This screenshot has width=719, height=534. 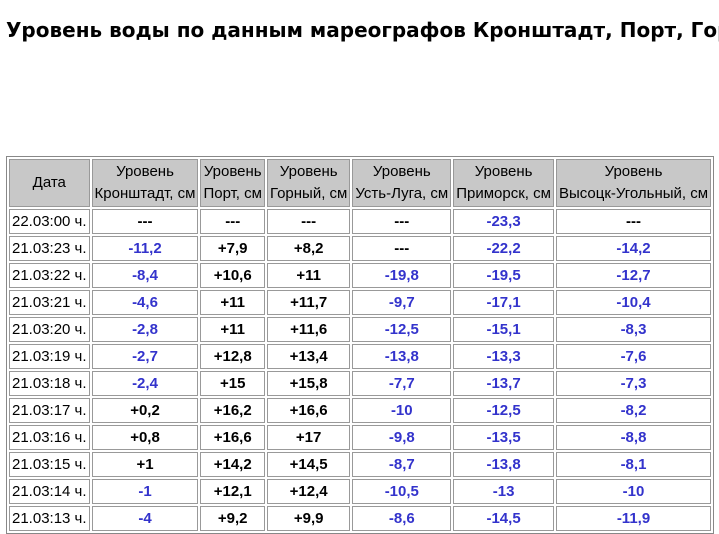 I want to click on level-cell: +12,4, so click(x=308, y=491).